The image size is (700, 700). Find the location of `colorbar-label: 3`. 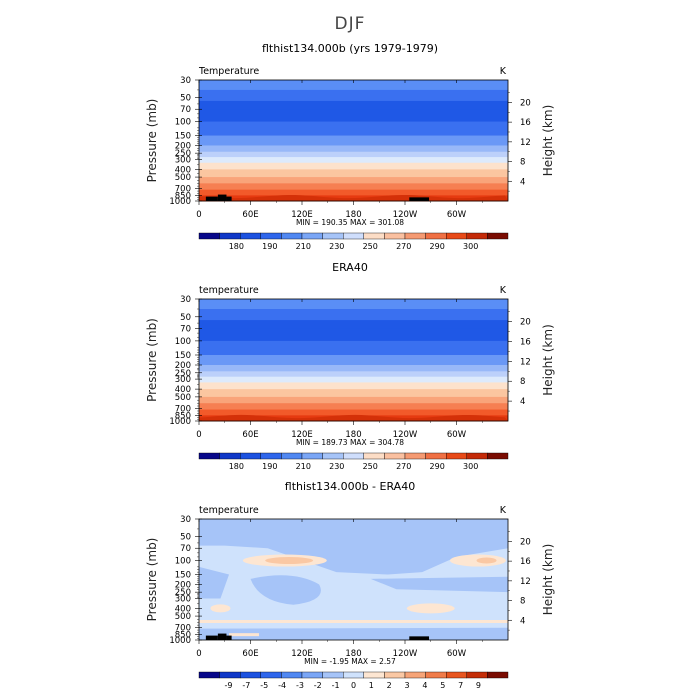

colorbar-label: 3 is located at coordinates (407, 685).